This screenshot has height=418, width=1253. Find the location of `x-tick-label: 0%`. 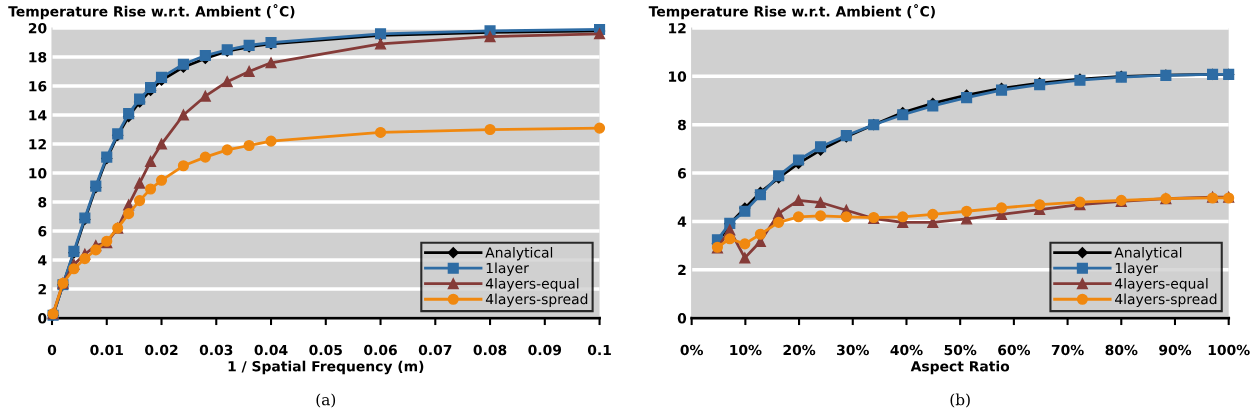

x-tick-label: 0% is located at coordinates (691, 350).